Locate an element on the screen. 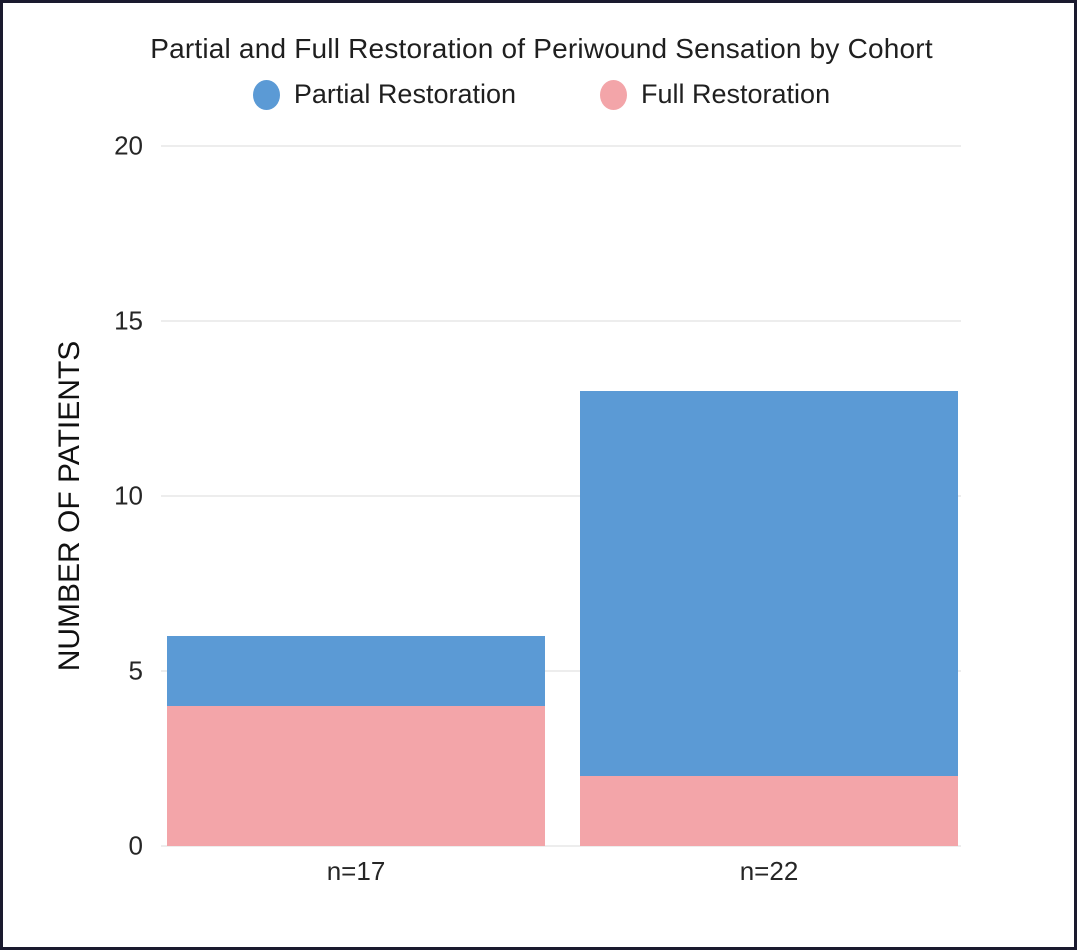 This screenshot has height=950, width=1077. y-tick-label-5: 5 is located at coordinates (135, 670).